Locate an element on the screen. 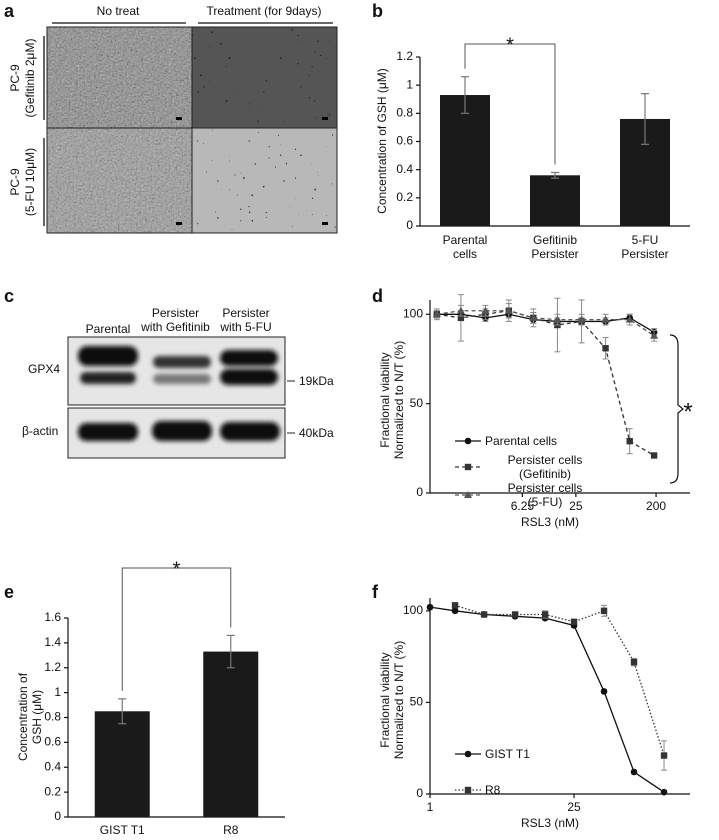 Image resolution: width=719 pixels, height=840 pixels. panel-label: a is located at coordinates (9, 11).